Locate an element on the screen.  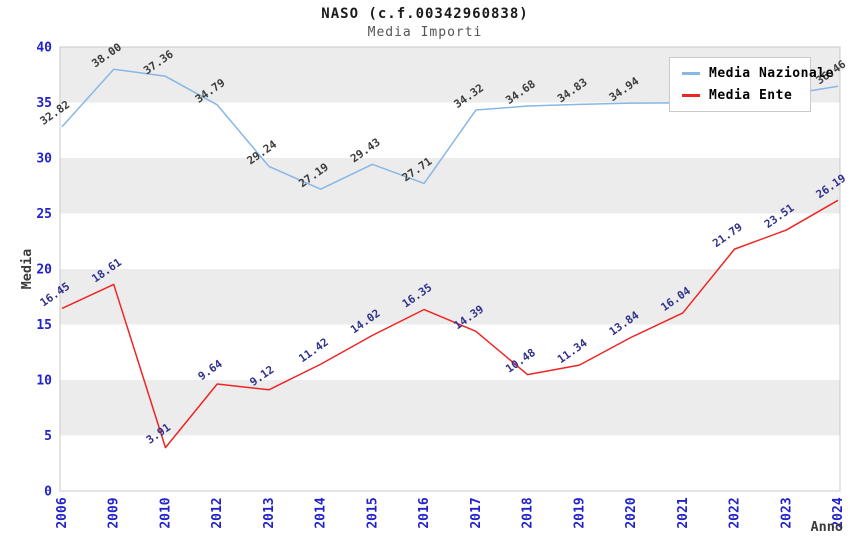
x-tick-label: 2021 is located at coordinates (683, 512).